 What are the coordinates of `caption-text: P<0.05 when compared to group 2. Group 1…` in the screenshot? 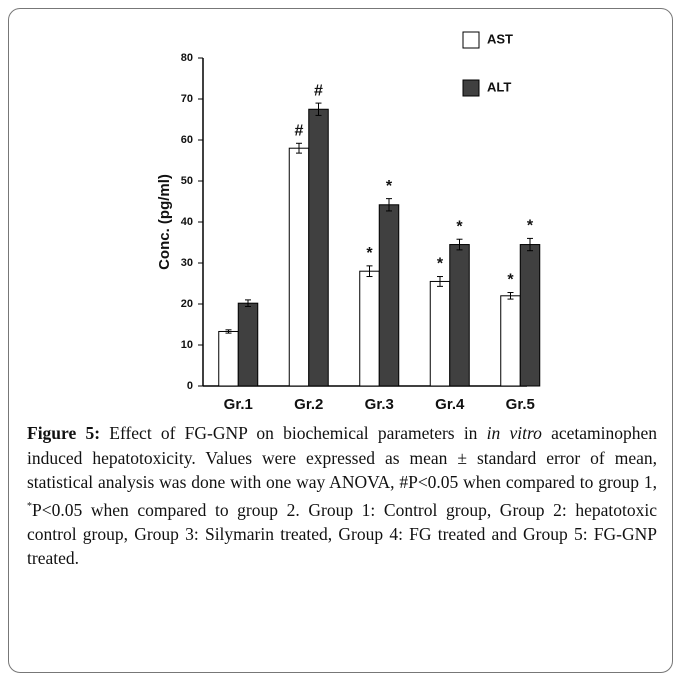 It's located at (342, 534).